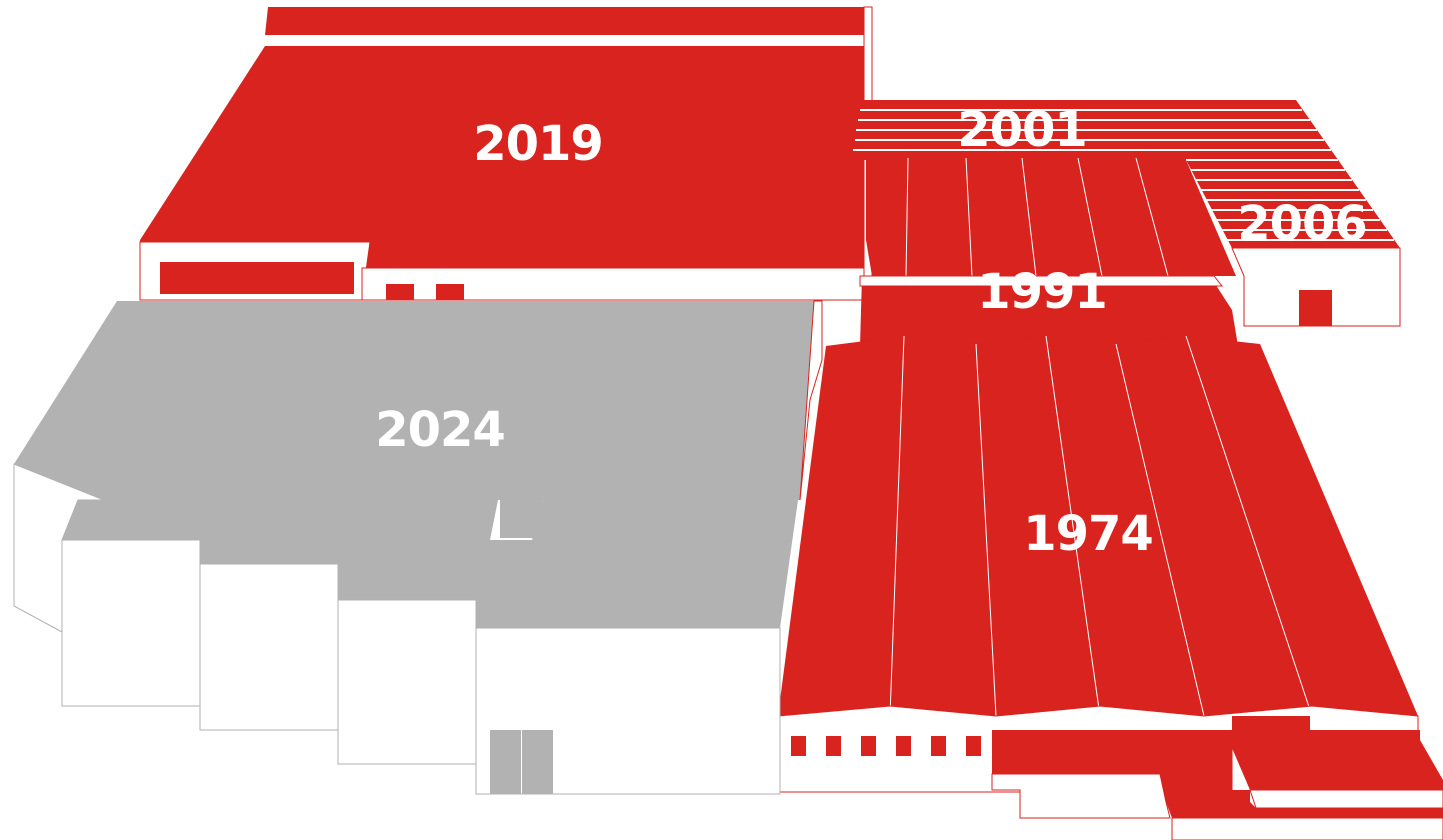  What do you see at coordinates (568, 21) in the screenshot?
I see `building-2019-roof-strip` at bounding box center [568, 21].